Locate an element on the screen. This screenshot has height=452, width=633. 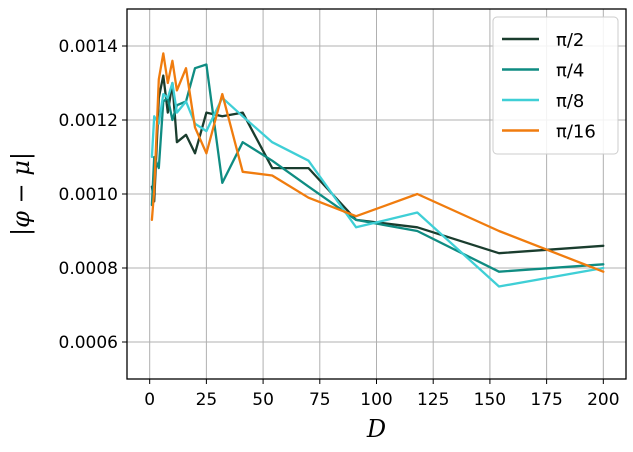
legend-entry-label: π/8 is located at coordinates (570, 101).